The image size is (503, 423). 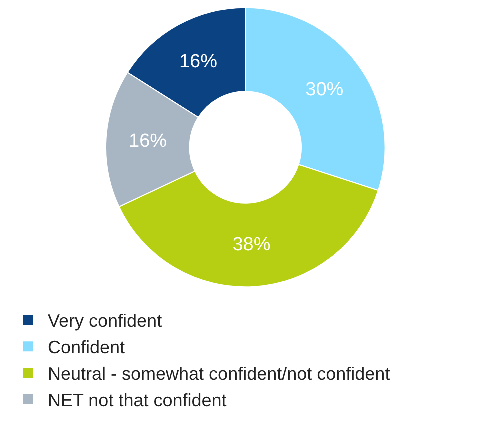 I want to click on data-label: 38%, so click(x=251, y=245).